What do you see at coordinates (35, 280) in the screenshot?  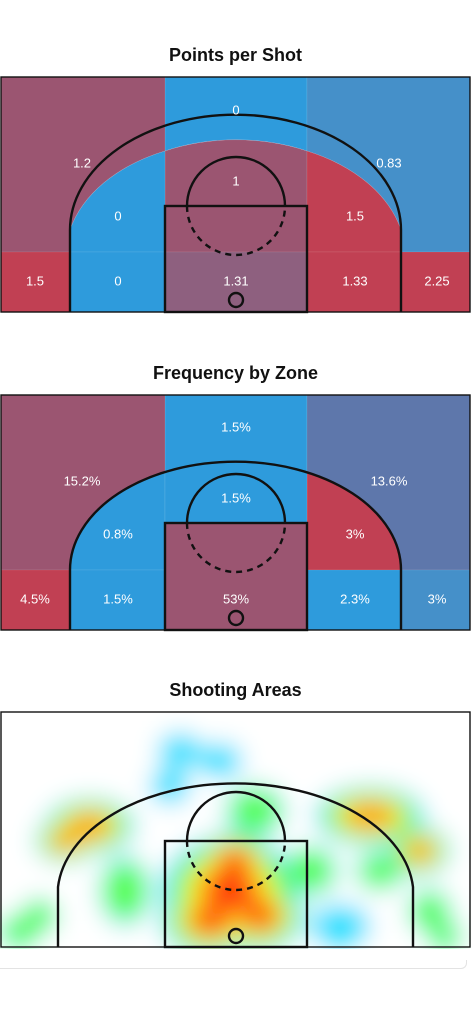 I see `zone-label-left-corner: 1.5` at bounding box center [35, 280].